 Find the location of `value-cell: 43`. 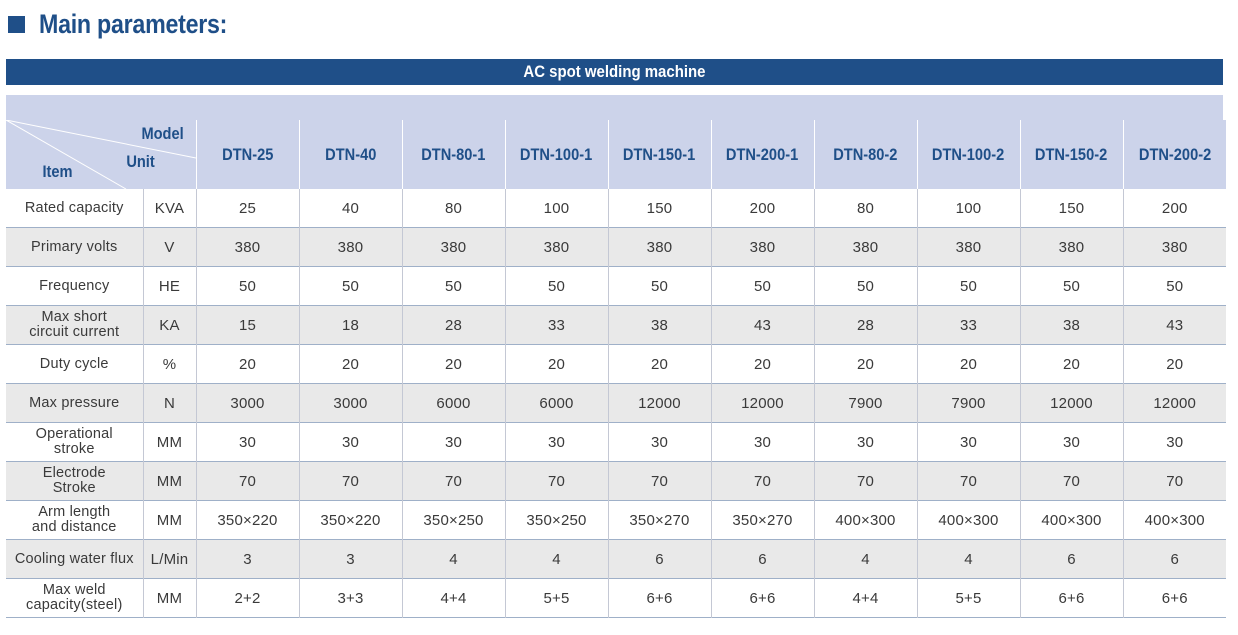

value-cell: 43 is located at coordinates (762, 325).